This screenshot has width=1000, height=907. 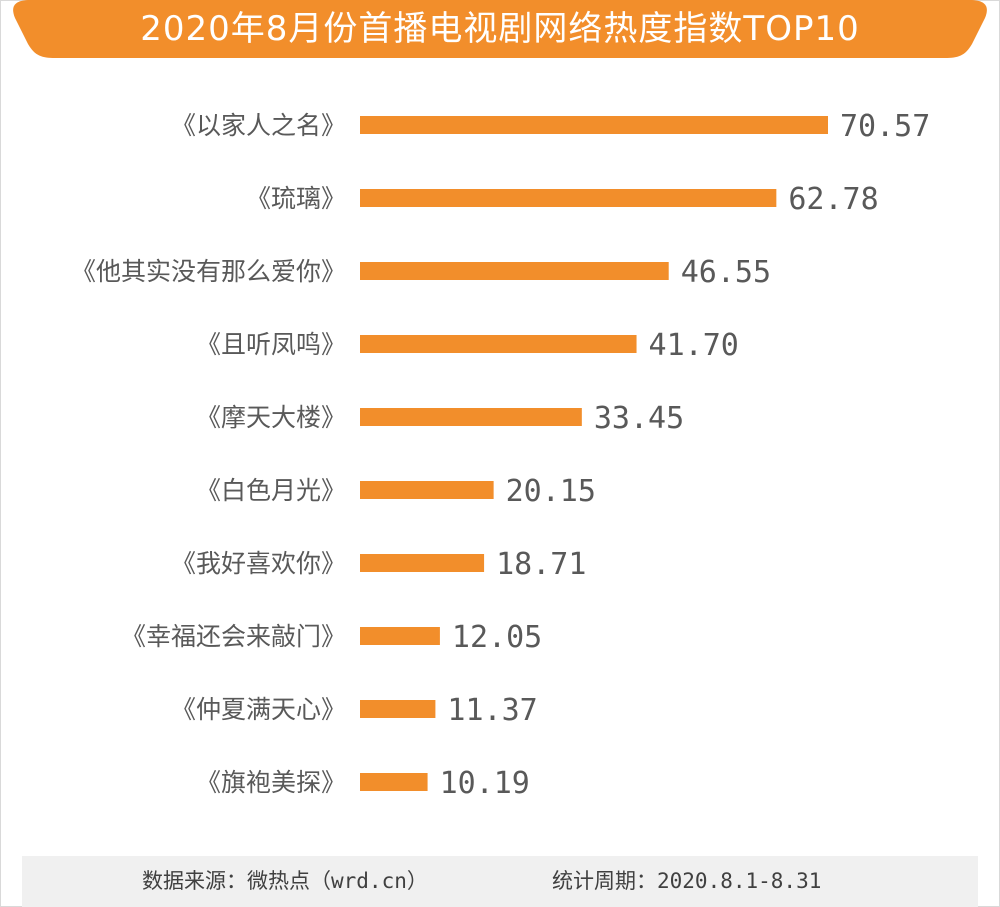 I want to click on category-label: 《他其实没有那么爱你》, so click(x=208, y=271).